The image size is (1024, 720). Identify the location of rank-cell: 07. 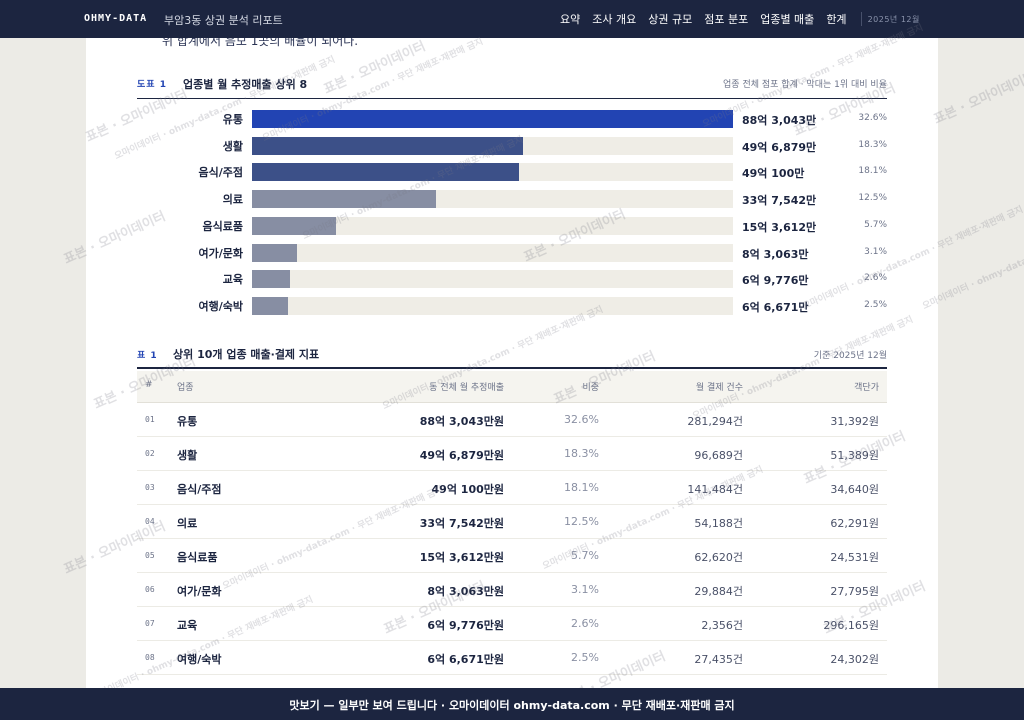
(150, 623).